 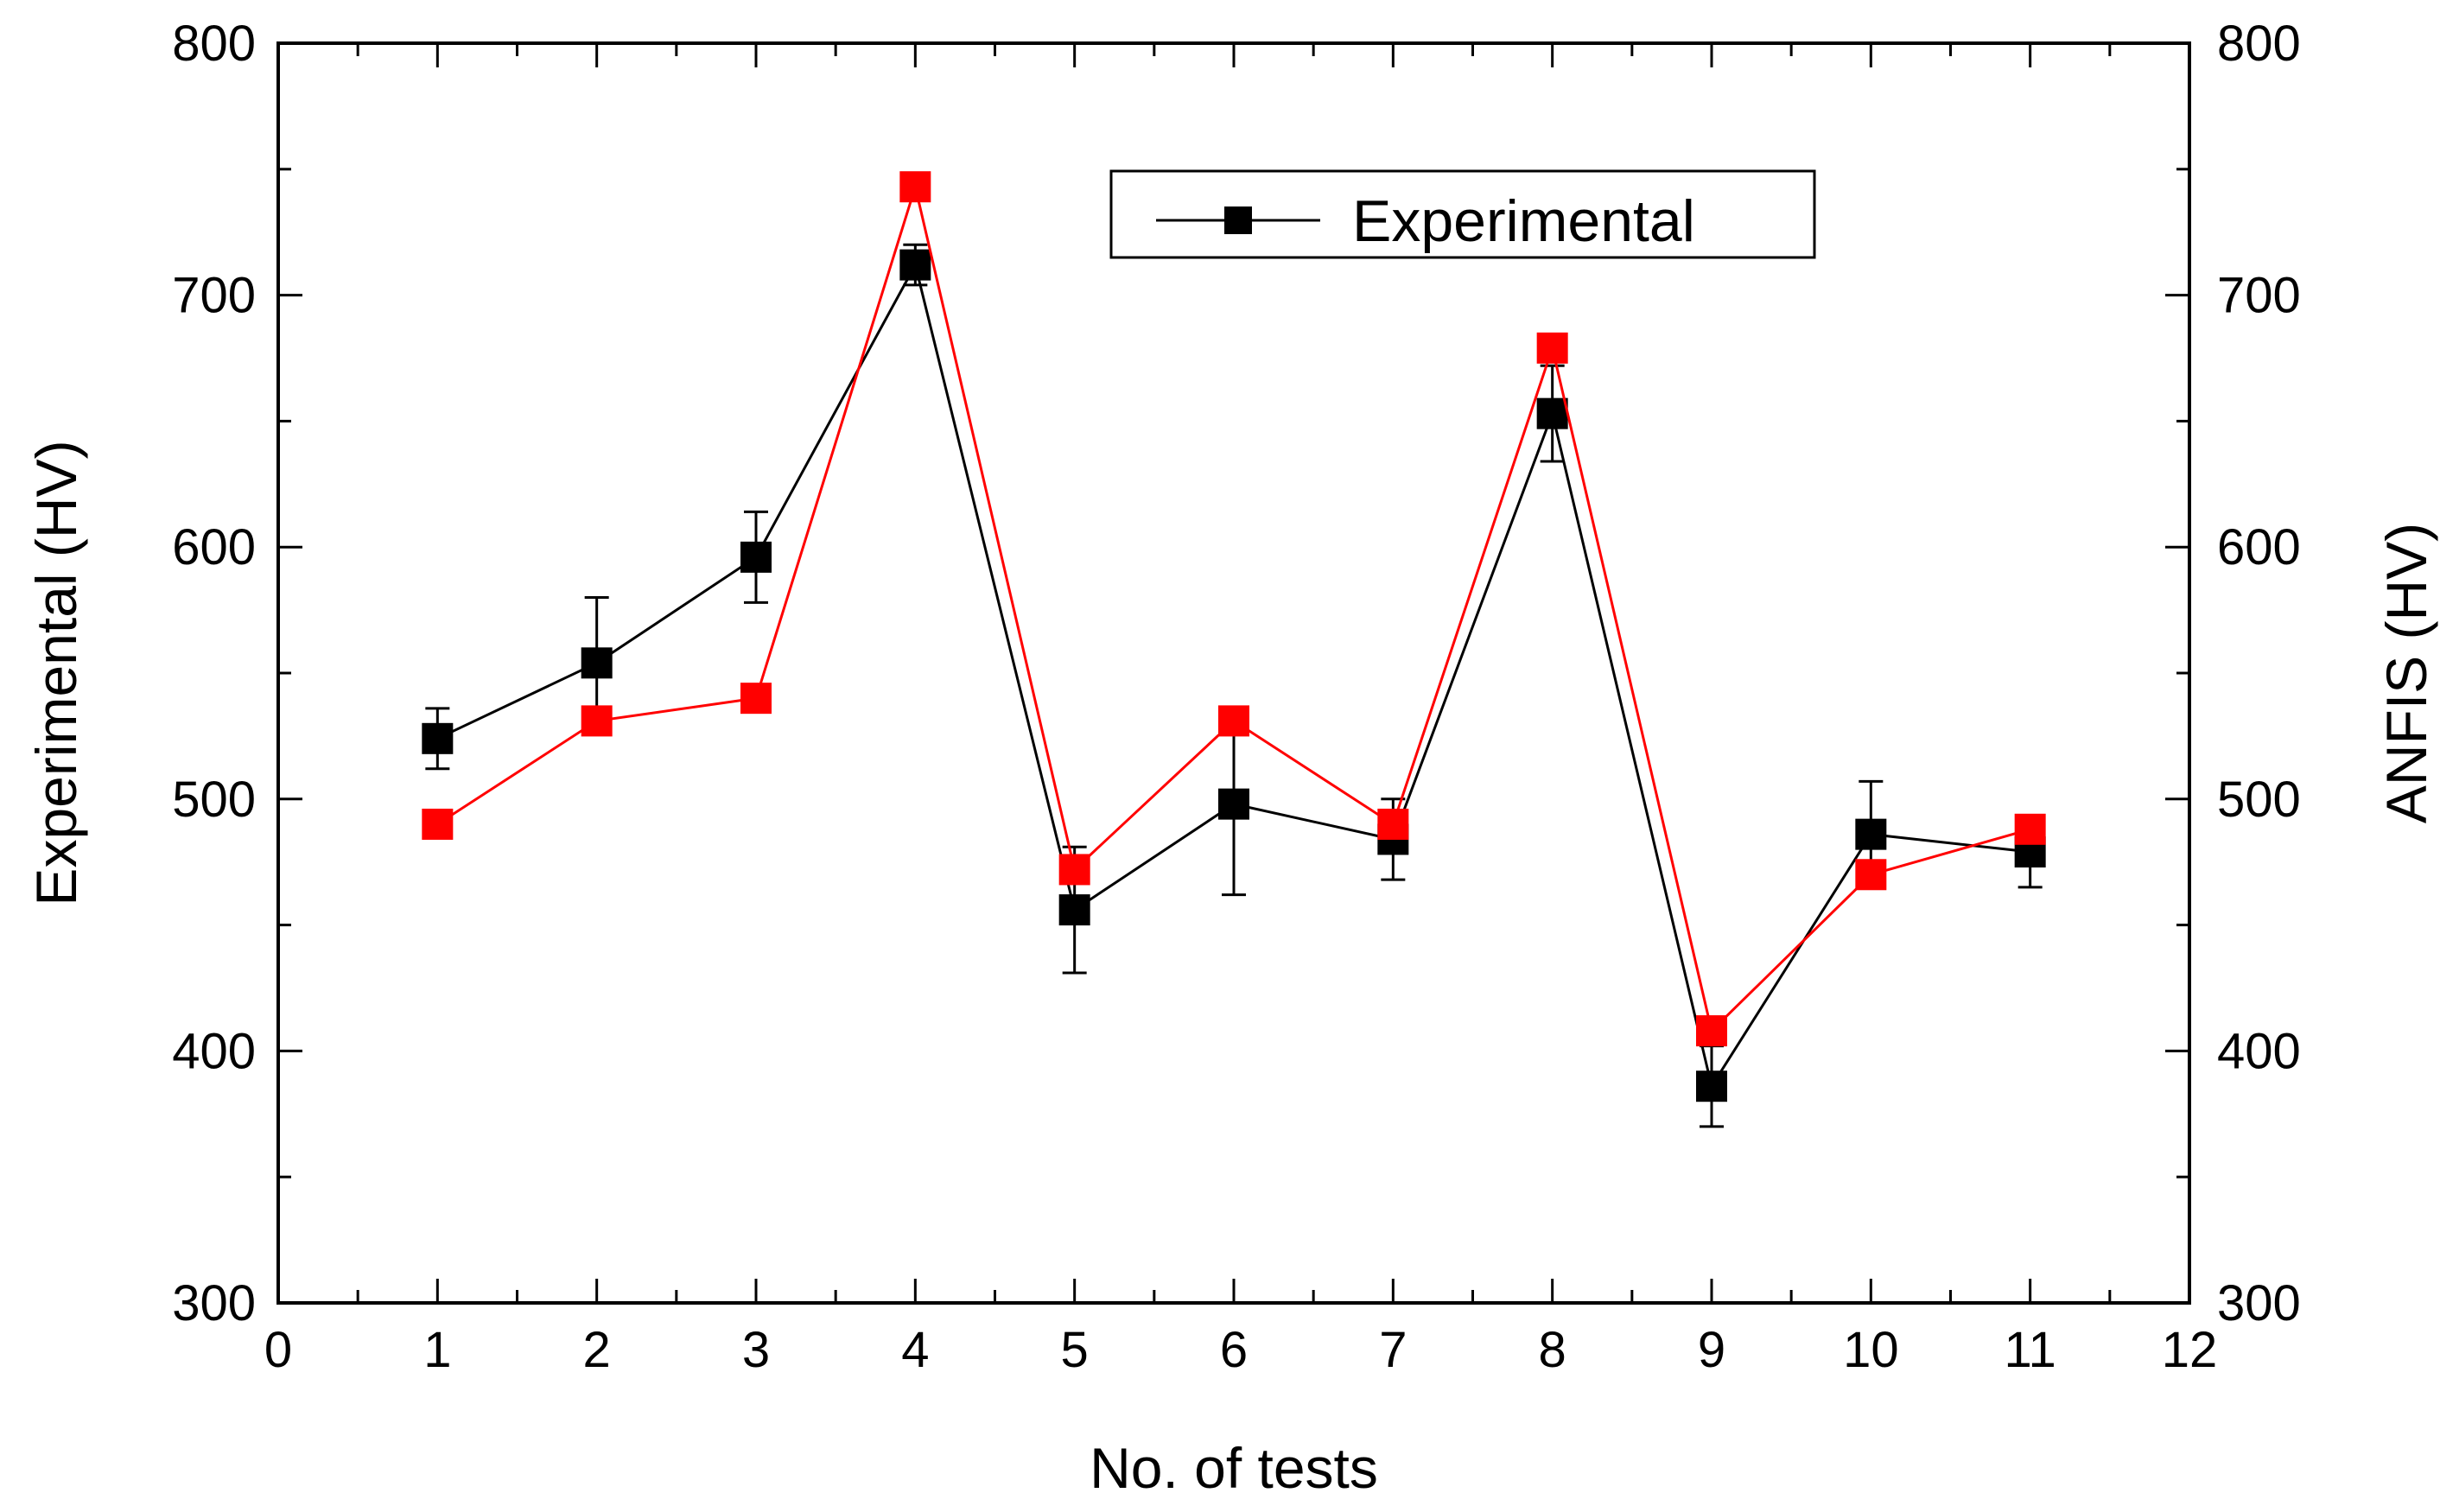 What do you see at coordinates (1234, 1468) in the screenshot?
I see `x-axis-title: No. of tests` at bounding box center [1234, 1468].